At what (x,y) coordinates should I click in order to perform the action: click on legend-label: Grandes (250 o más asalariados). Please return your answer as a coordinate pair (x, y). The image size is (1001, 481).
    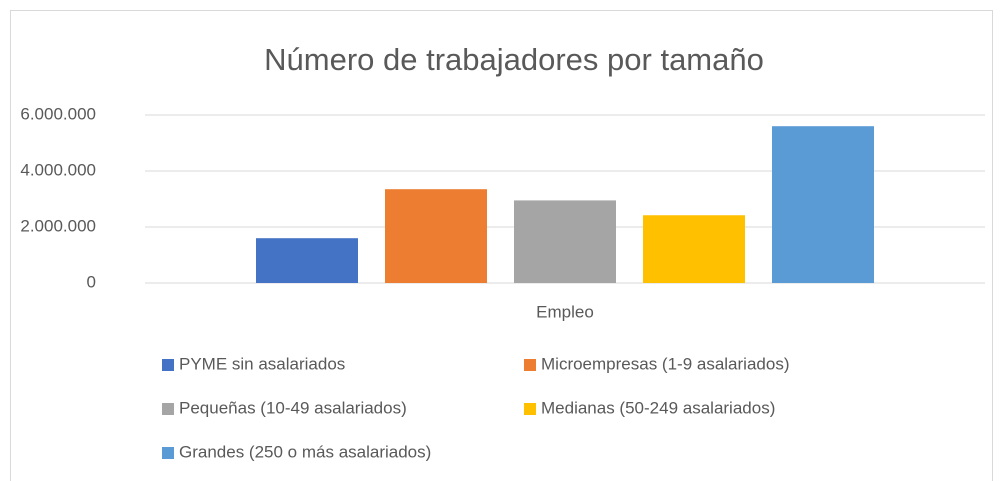
    Looking at the image, I should click on (305, 451).